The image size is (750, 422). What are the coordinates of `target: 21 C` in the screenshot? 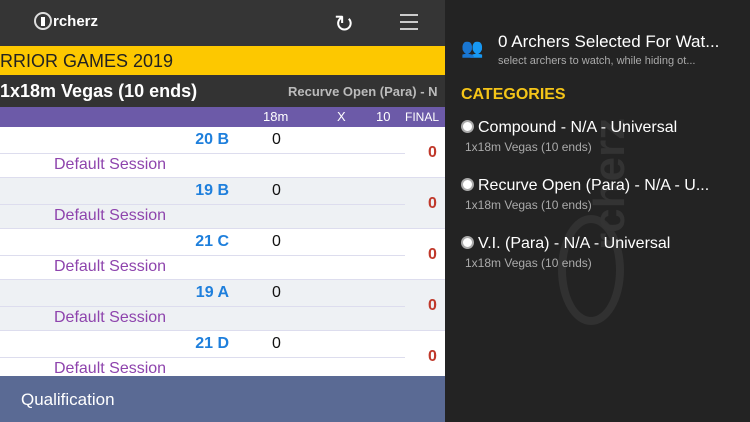 It's located at (212, 241).